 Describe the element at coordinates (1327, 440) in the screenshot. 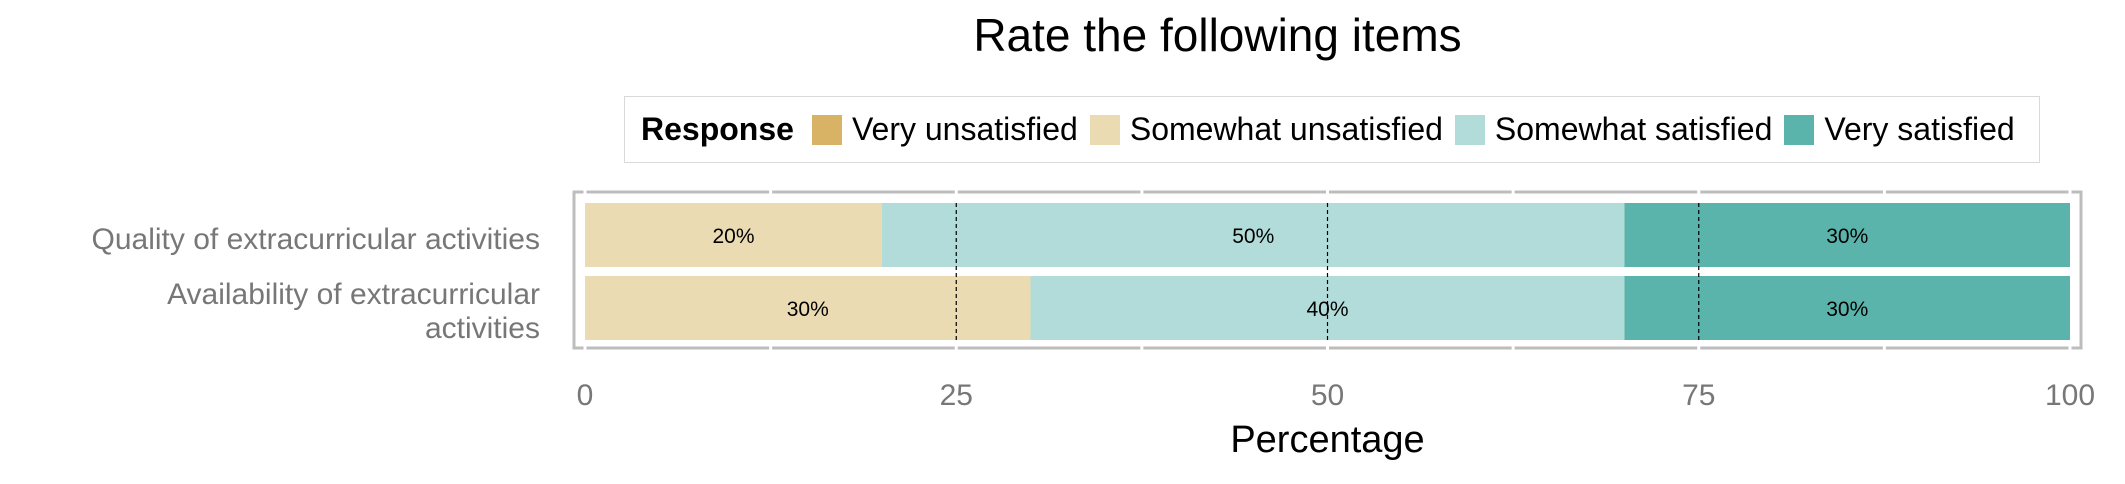

I see `x-axis-title: Percentage` at that location.